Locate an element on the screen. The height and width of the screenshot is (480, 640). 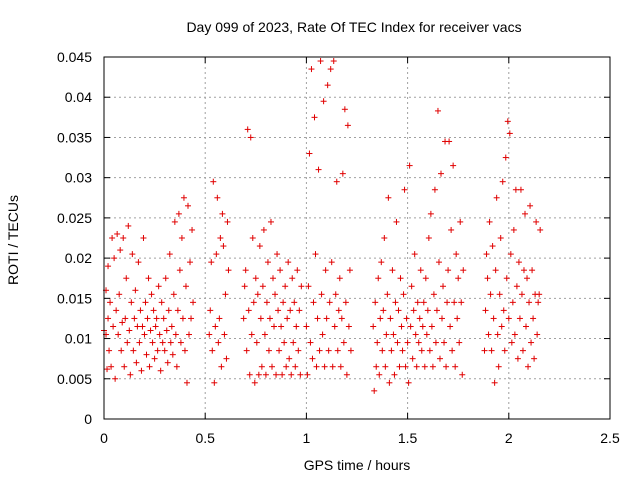
x-tick-label: 2.5 is located at coordinates (610, 438).